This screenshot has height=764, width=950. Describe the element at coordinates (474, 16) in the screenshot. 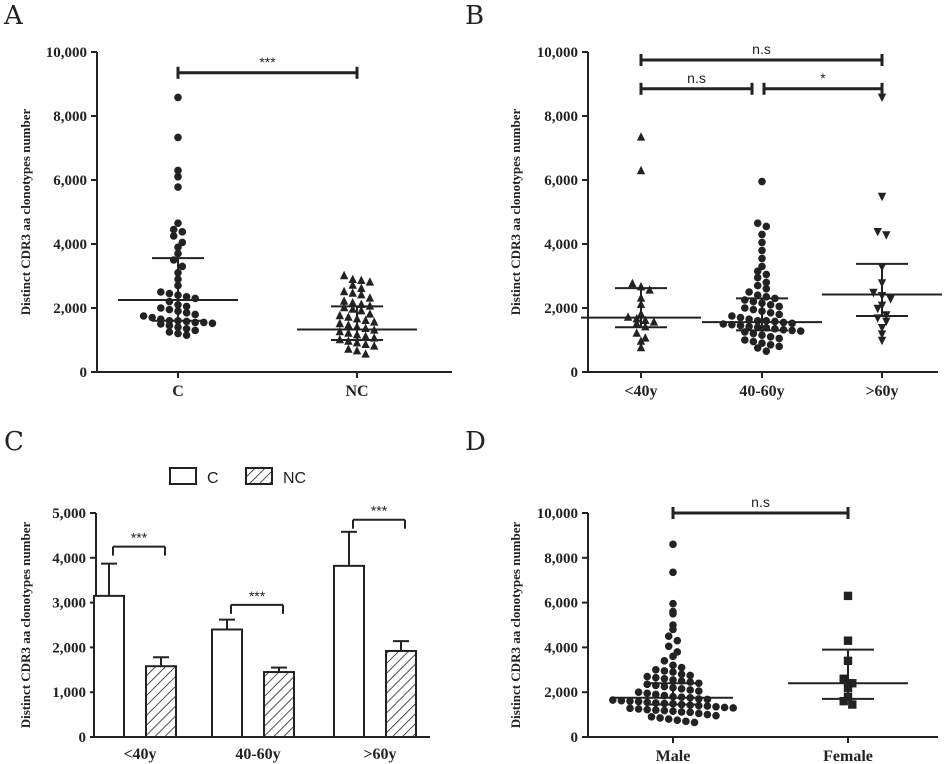

I see `panel-letter-b: B` at that location.